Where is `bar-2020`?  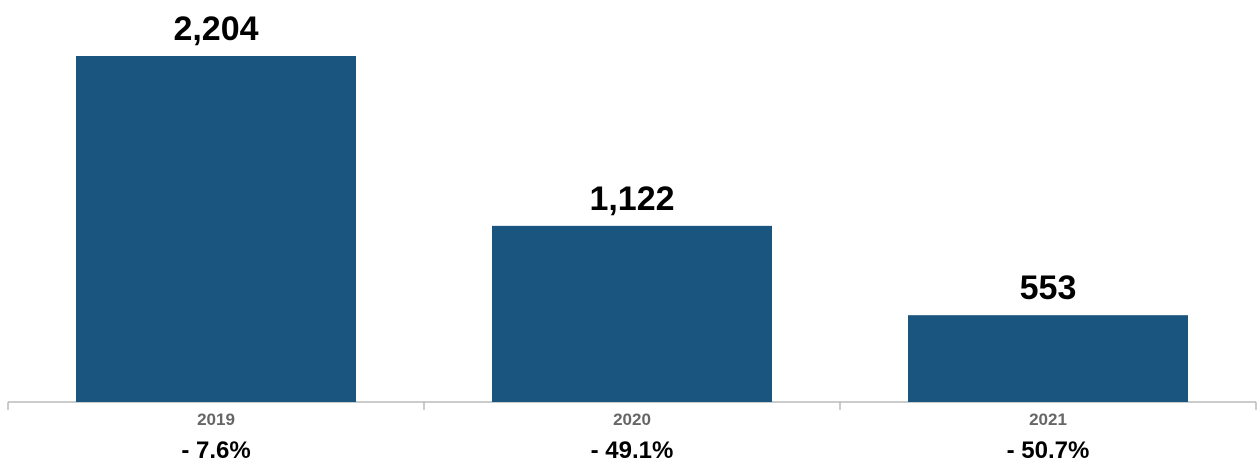
bar-2020 is located at coordinates (632, 313).